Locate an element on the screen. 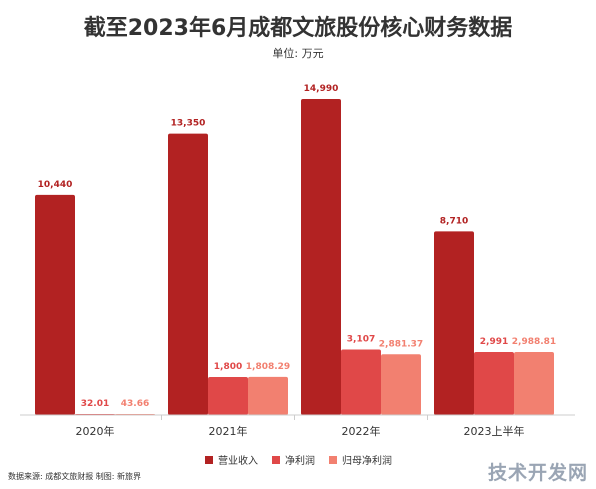 The height and width of the screenshot is (489, 596). legend-label-revenue: 营业收入 is located at coordinates (238, 461).